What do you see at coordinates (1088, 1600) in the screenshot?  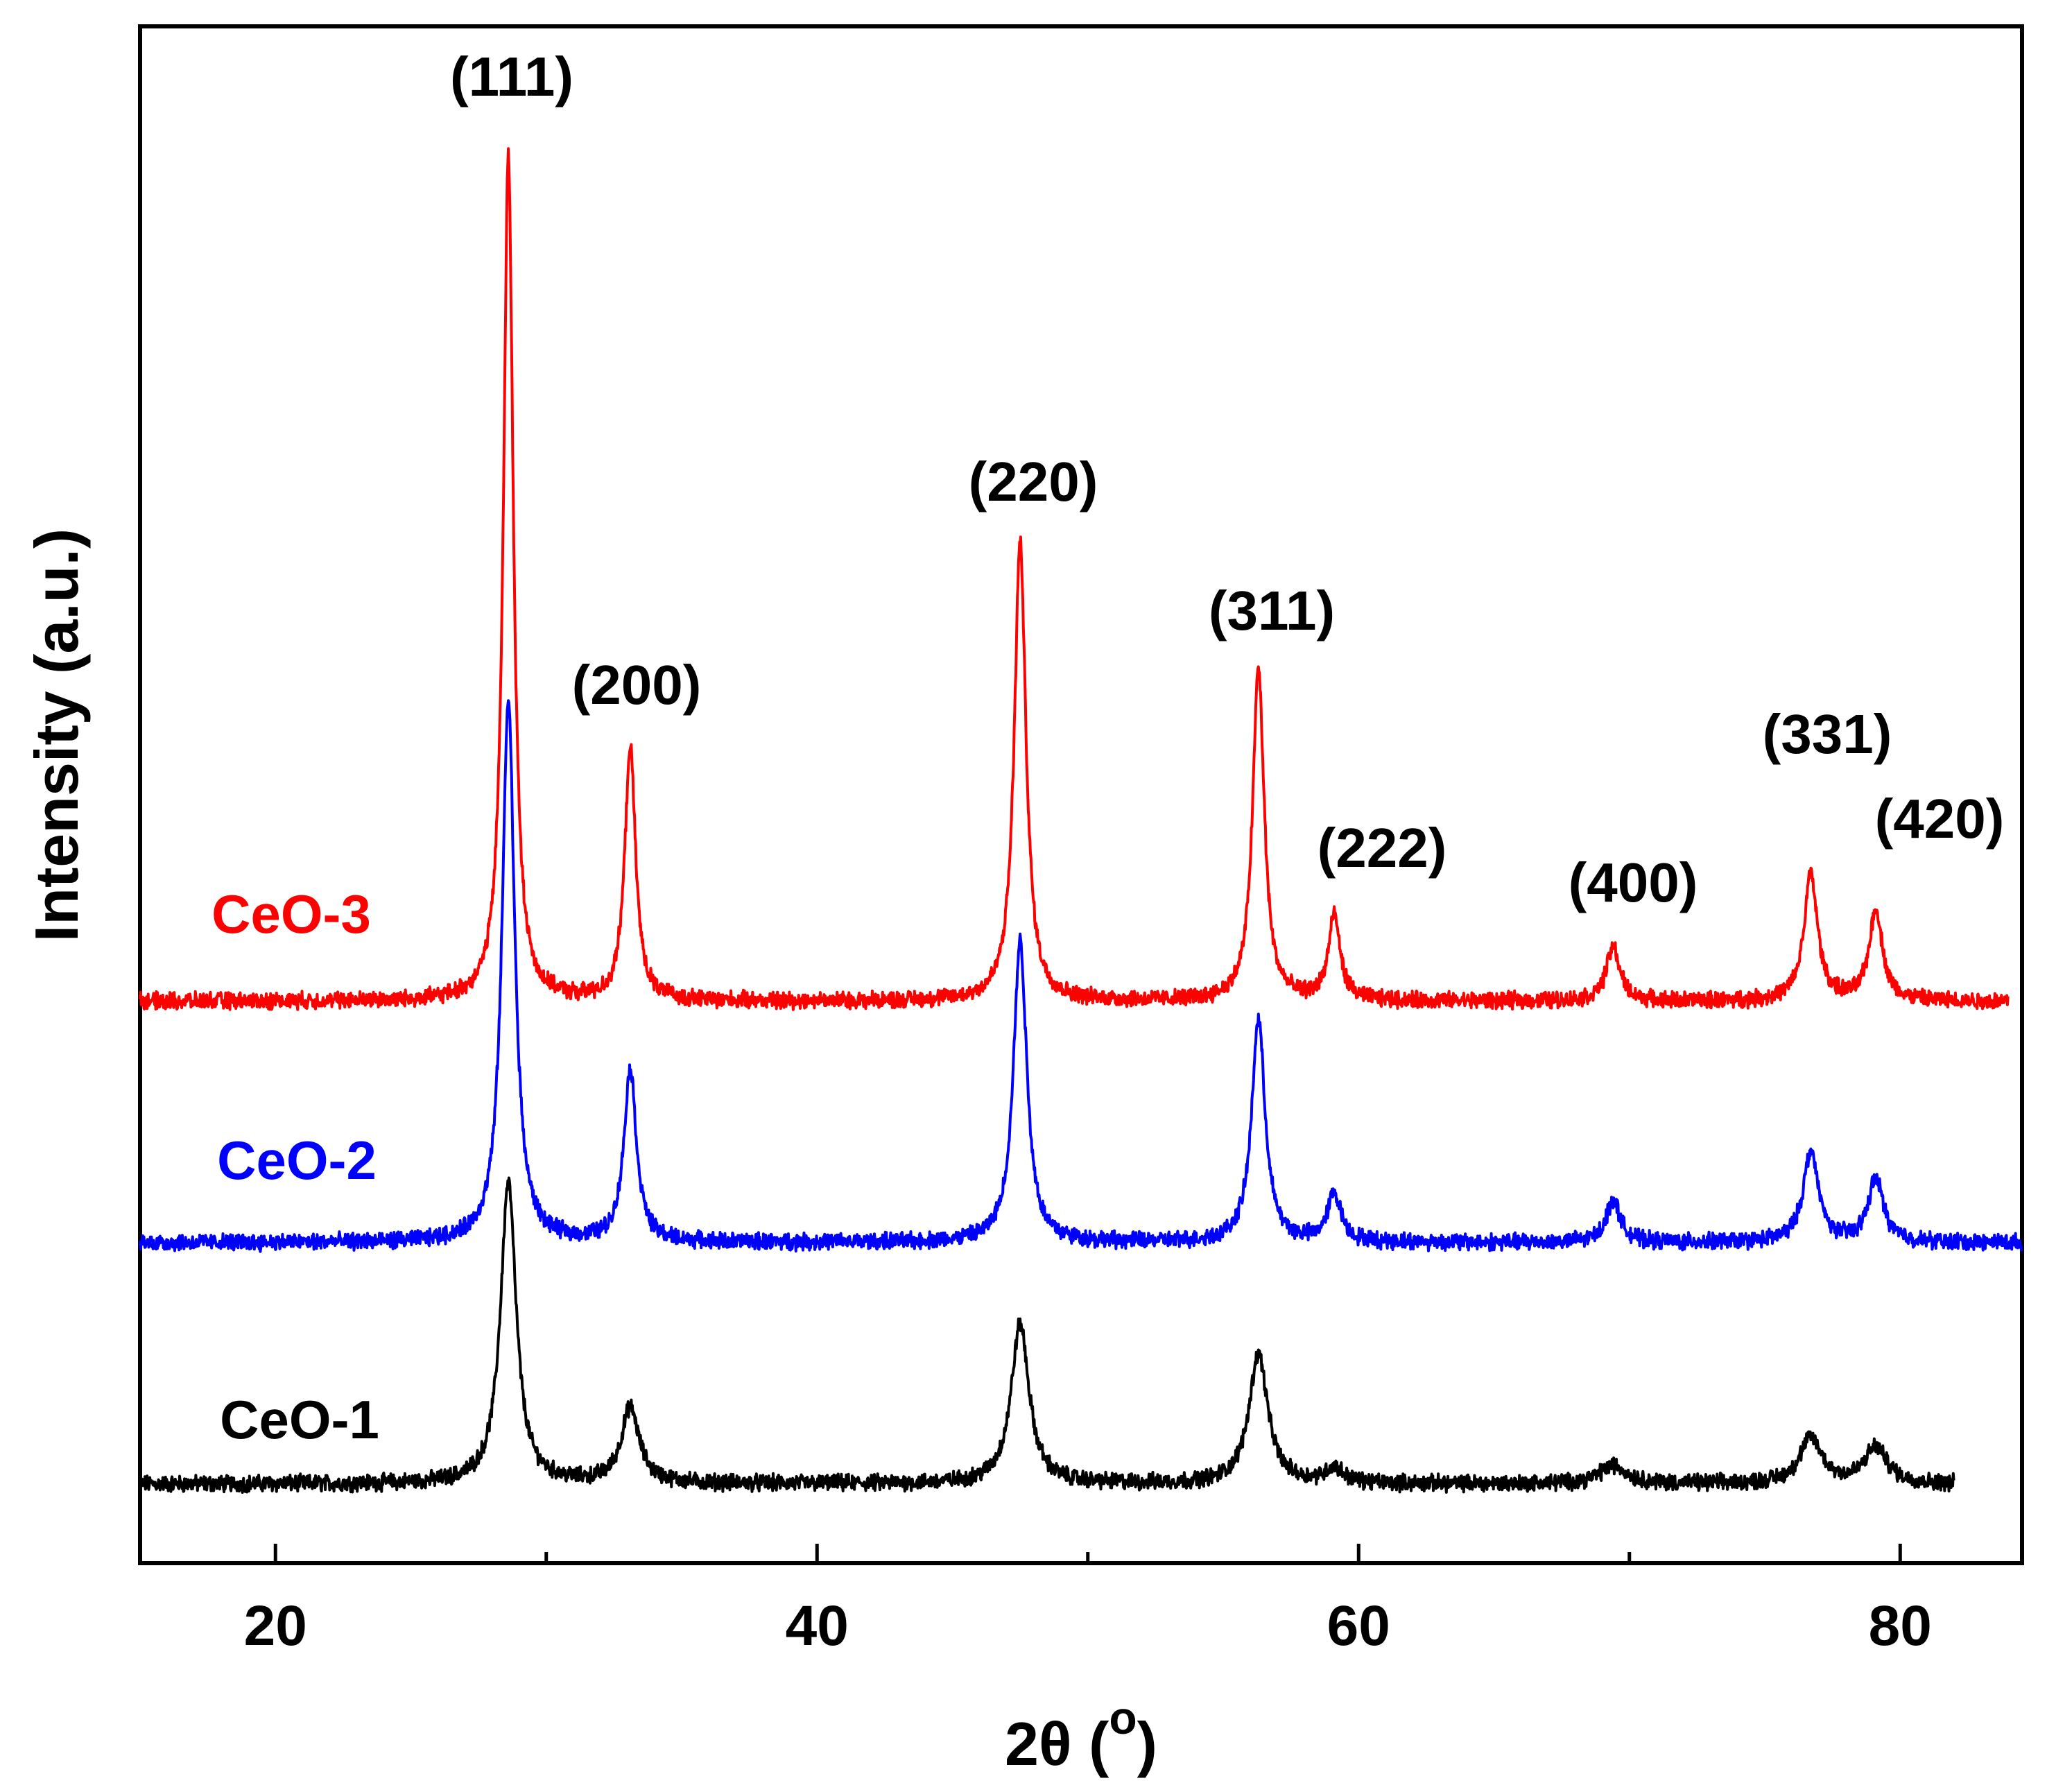 I see `x-axis-ticks: 20 40 60 80` at bounding box center [1088, 1600].